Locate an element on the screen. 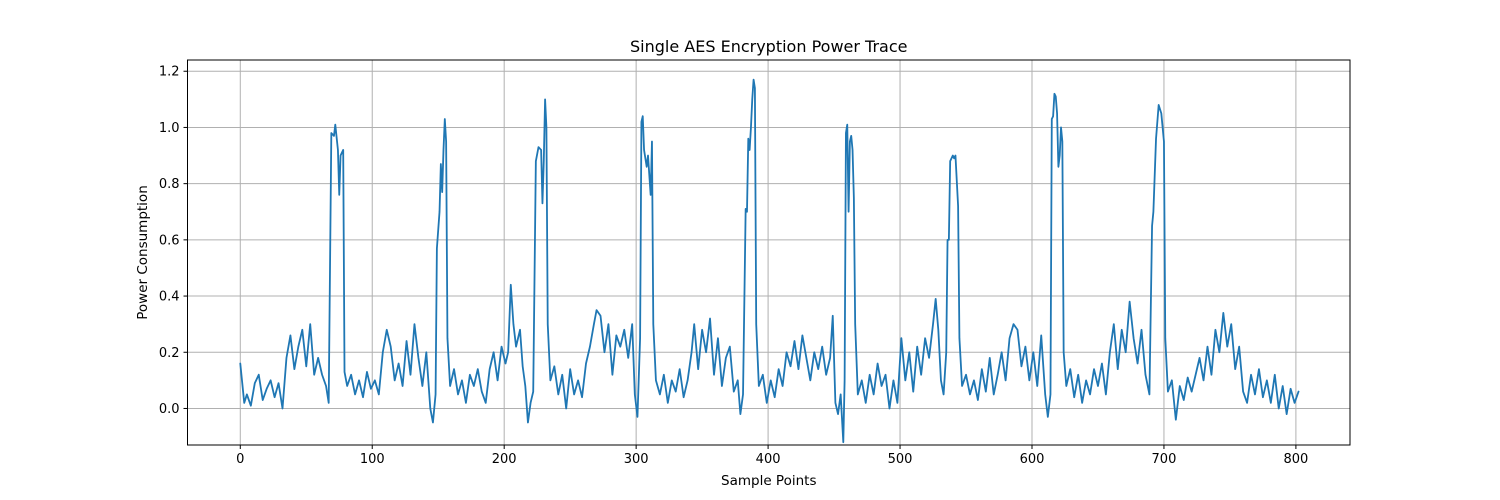  x-tick-label: 300 is located at coordinates (636, 459).